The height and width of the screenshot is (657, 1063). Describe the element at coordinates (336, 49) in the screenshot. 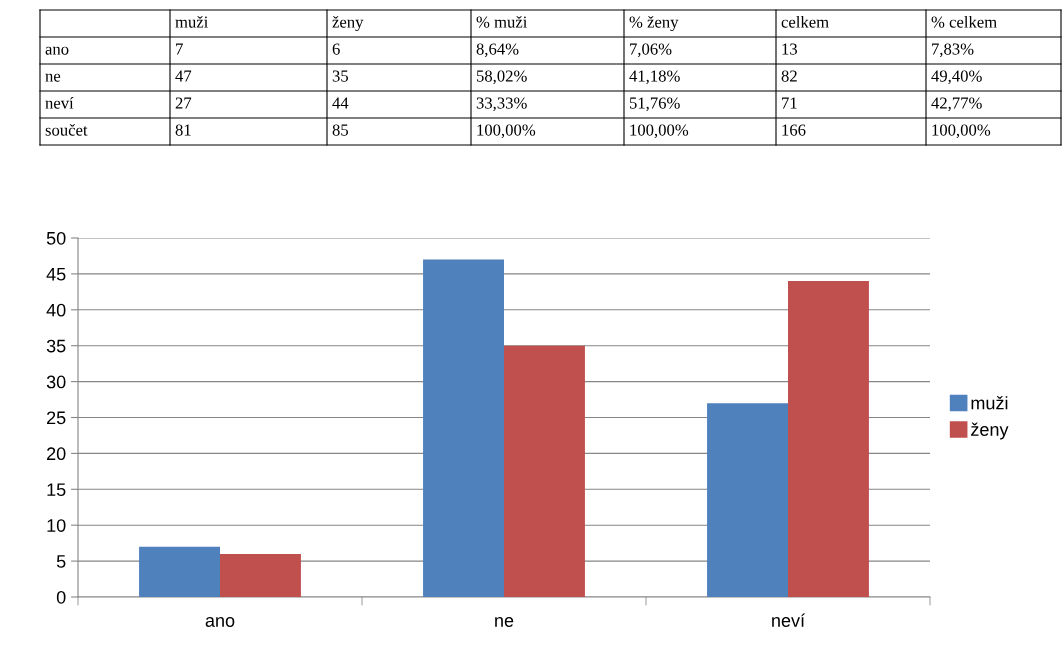

I see `text: 6` at that location.